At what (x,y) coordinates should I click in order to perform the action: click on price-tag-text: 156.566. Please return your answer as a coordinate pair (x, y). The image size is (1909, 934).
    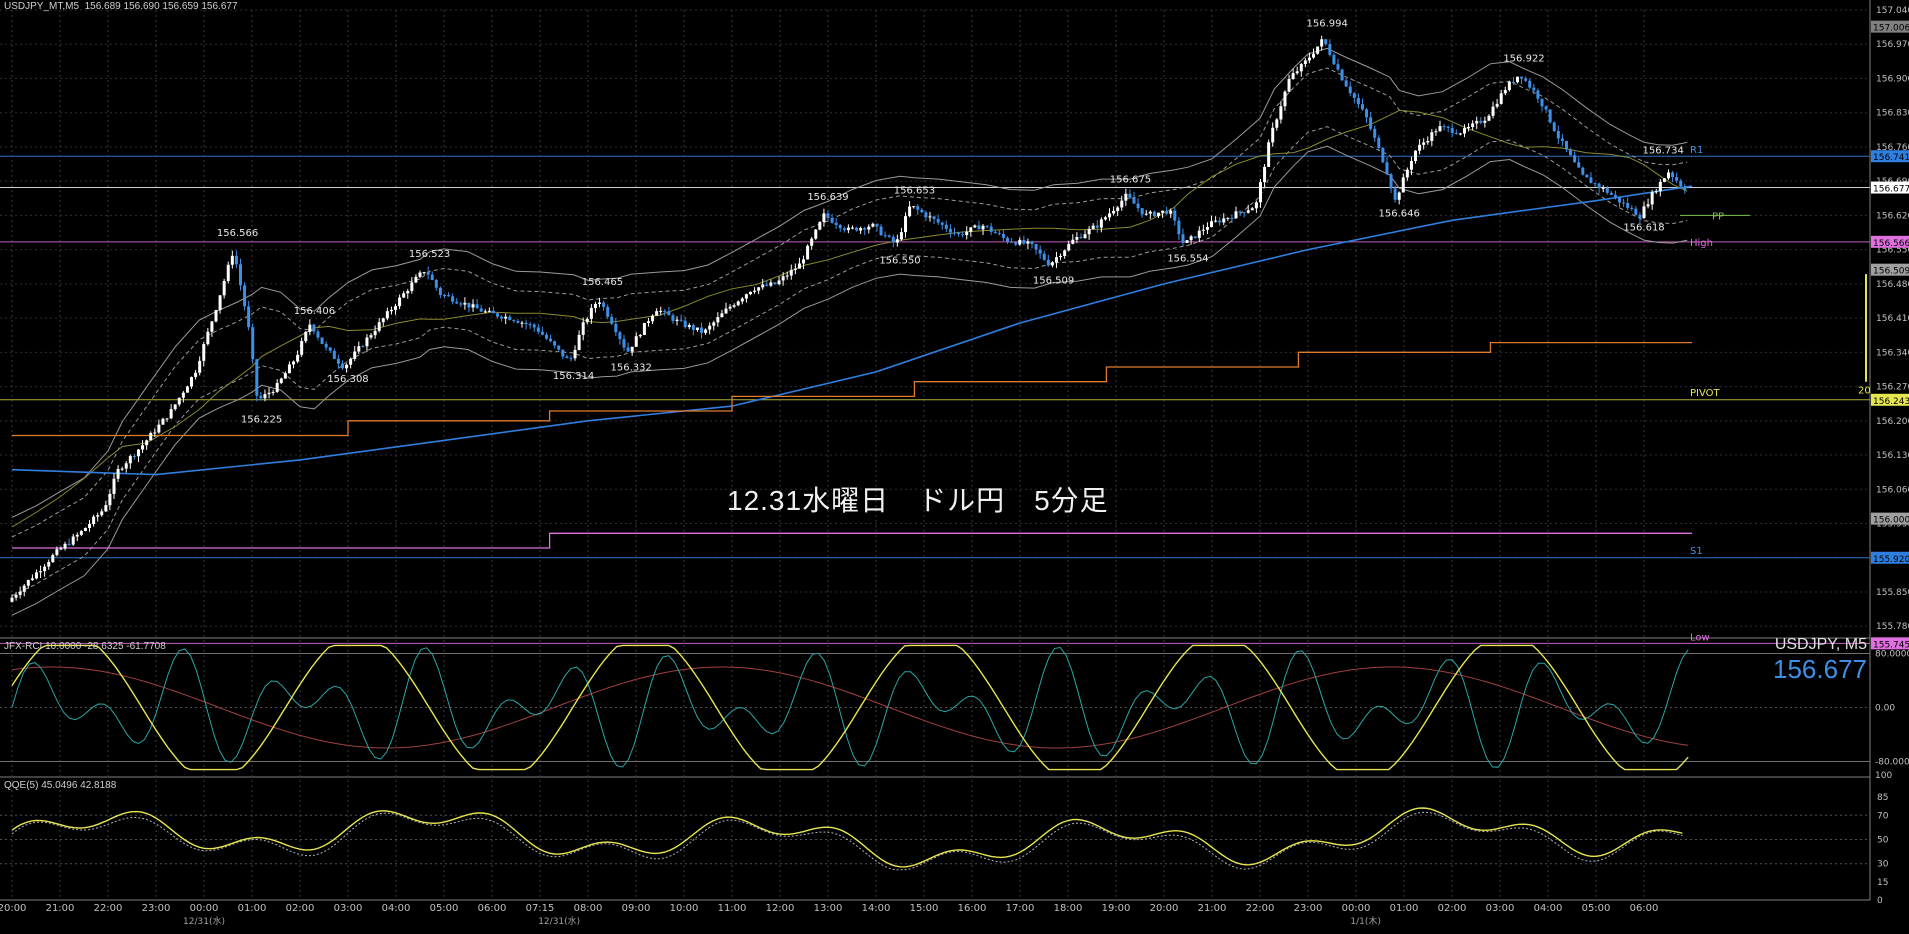
    Looking at the image, I should click on (1891, 244).